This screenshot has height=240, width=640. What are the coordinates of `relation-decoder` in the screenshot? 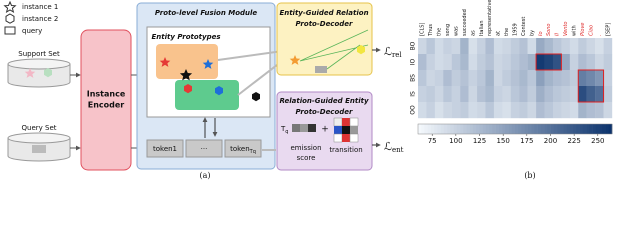 It's located at (324, 39).